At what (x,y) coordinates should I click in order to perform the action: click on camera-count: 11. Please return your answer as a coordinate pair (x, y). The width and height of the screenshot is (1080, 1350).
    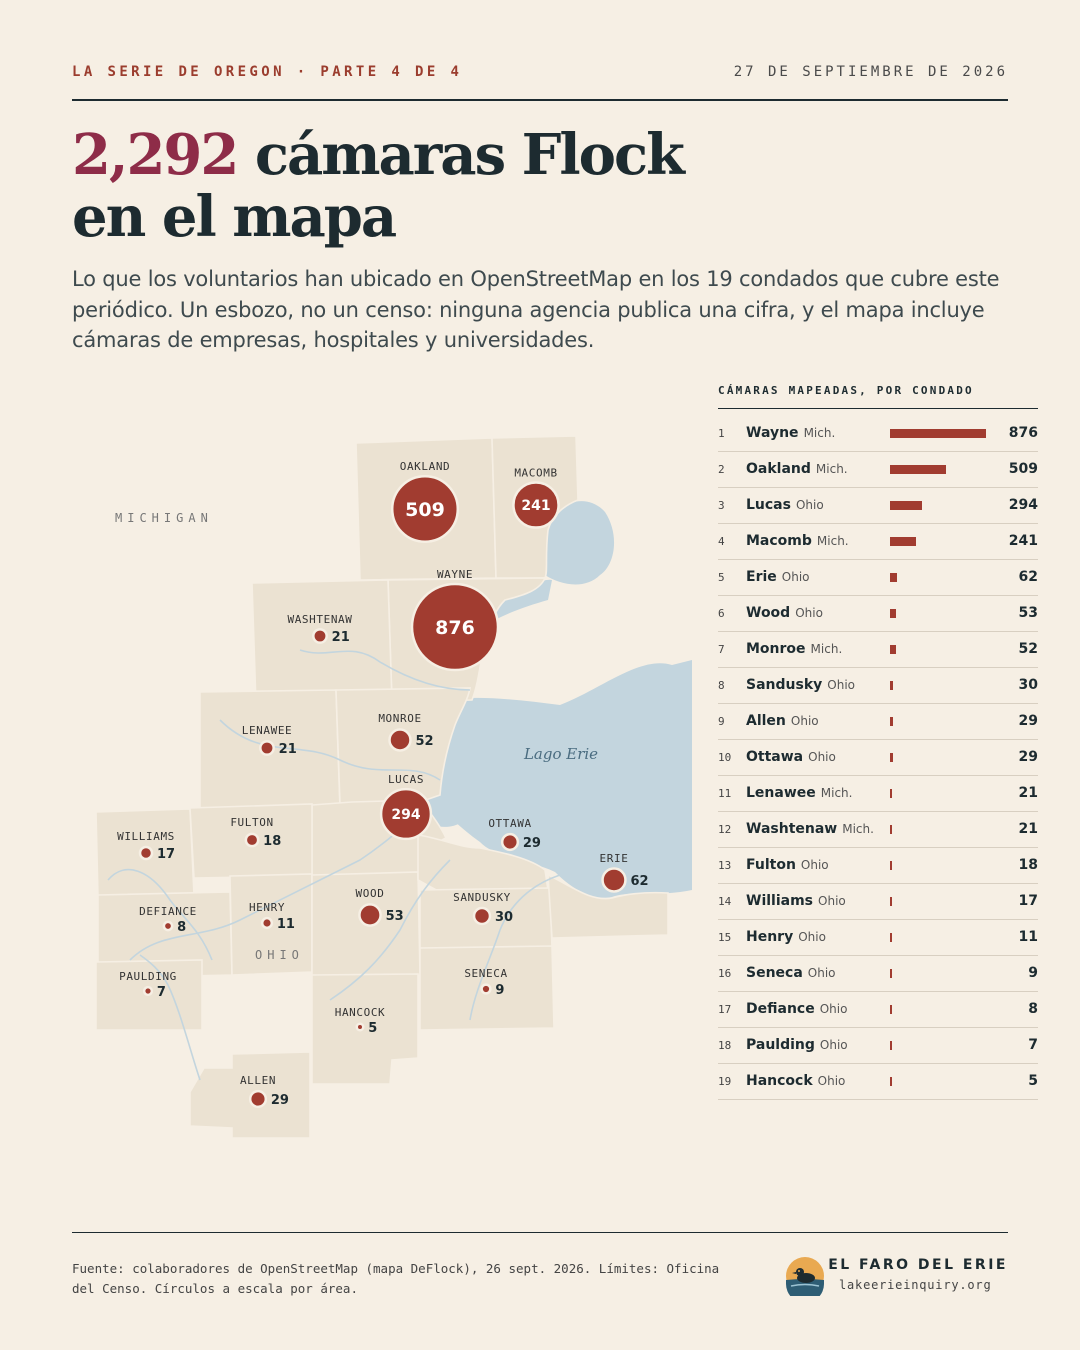
    Looking at the image, I should click on (1028, 937).